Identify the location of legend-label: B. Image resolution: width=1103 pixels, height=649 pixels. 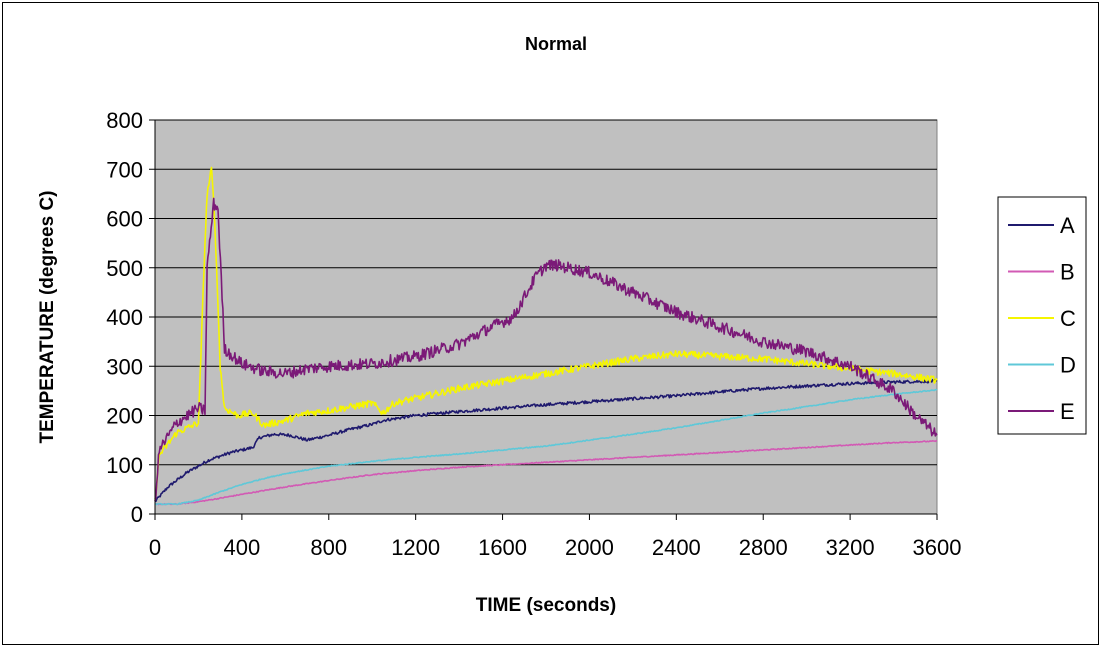
(1067, 272).